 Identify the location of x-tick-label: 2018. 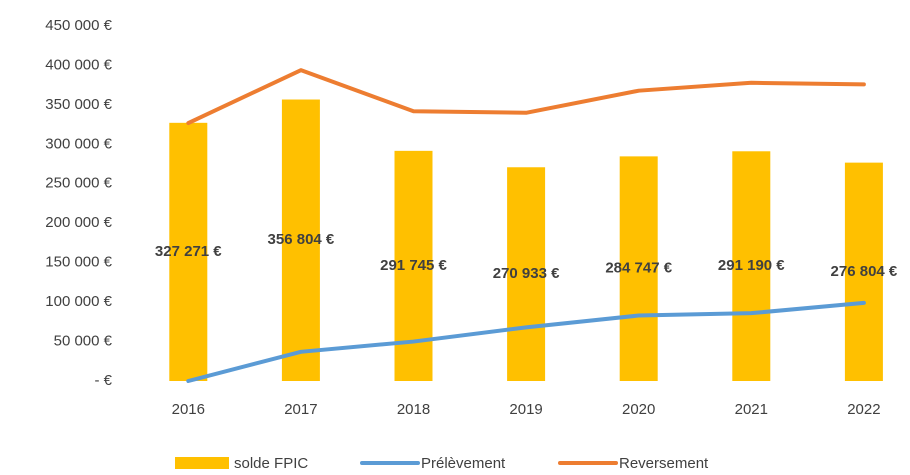
(413, 409).